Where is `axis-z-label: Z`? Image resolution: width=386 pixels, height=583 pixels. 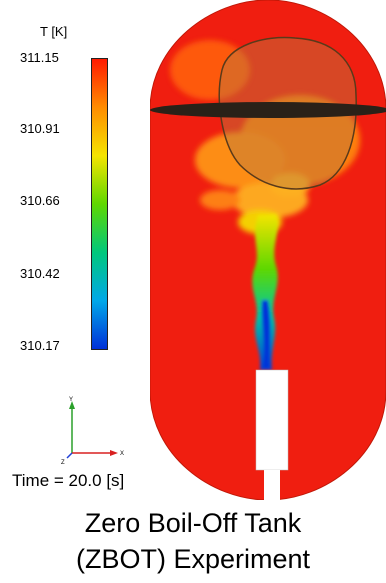 axis-z-label: Z is located at coordinates (63, 463).